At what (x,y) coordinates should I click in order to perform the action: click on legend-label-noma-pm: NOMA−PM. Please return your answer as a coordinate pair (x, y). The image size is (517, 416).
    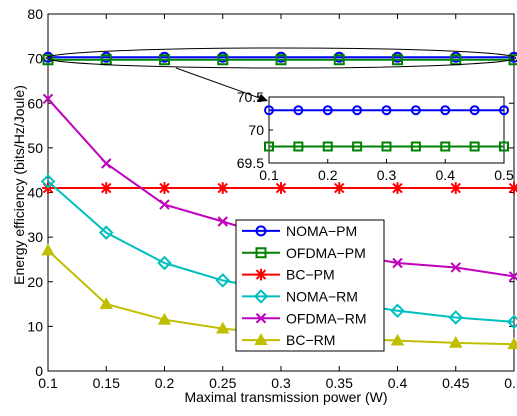
    Looking at the image, I should click on (321, 231).